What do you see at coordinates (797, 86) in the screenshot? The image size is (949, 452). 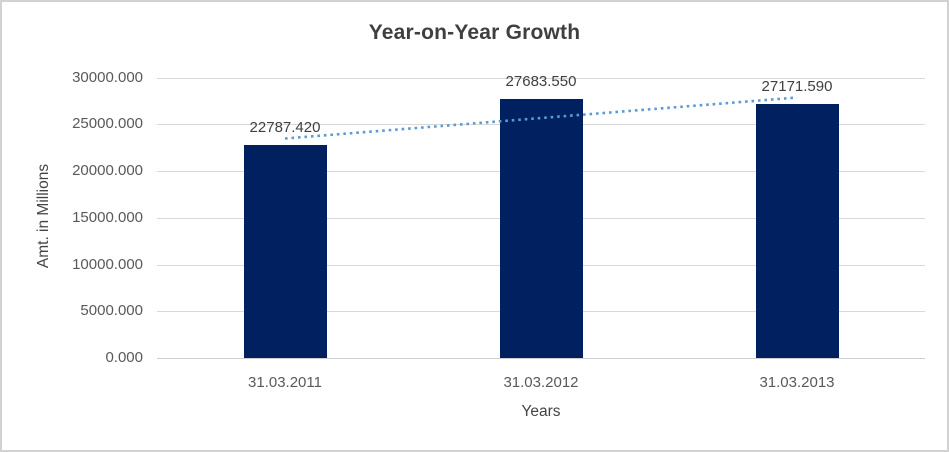 I see `bar-data-label: 27171.590` at bounding box center [797, 86].